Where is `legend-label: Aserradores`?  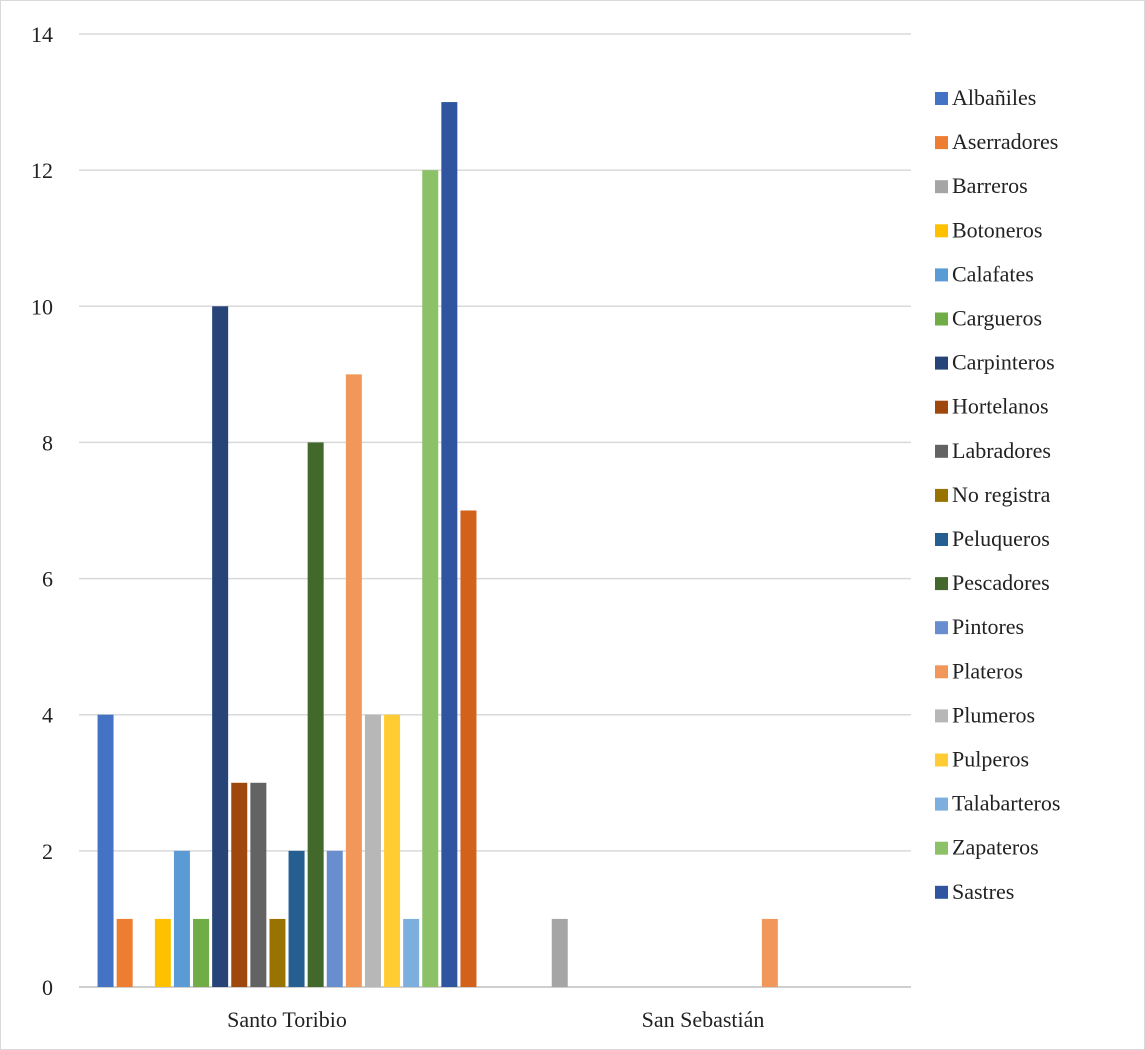
legend-label: Aserradores is located at coordinates (1005, 141).